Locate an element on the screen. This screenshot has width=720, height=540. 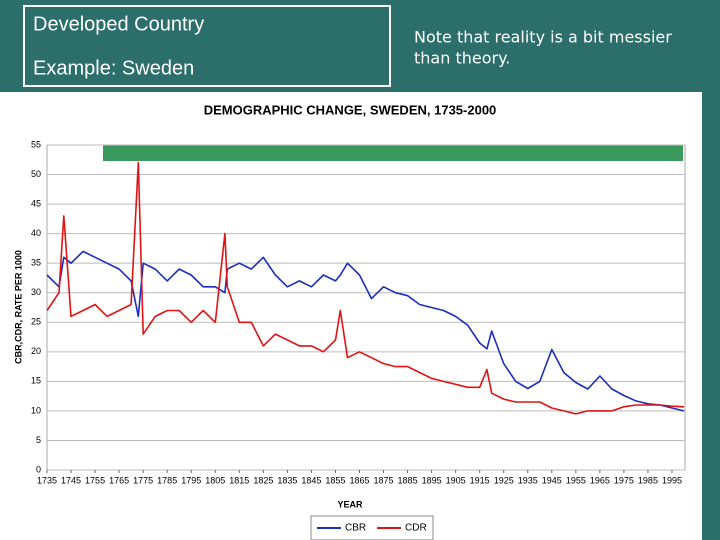
x-tick-label: 1955 is located at coordinates (576, 480).